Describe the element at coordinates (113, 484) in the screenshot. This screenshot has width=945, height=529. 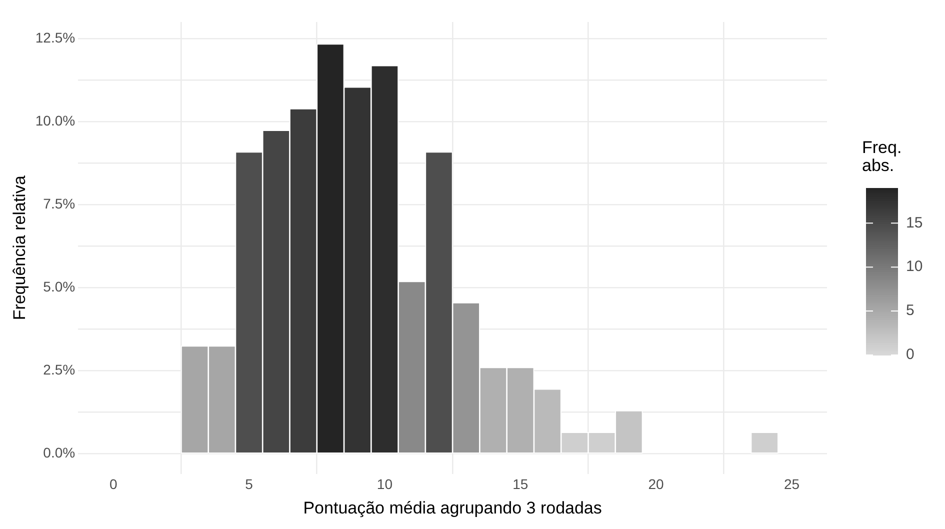
I see `x-tick-label: 0` at that location.